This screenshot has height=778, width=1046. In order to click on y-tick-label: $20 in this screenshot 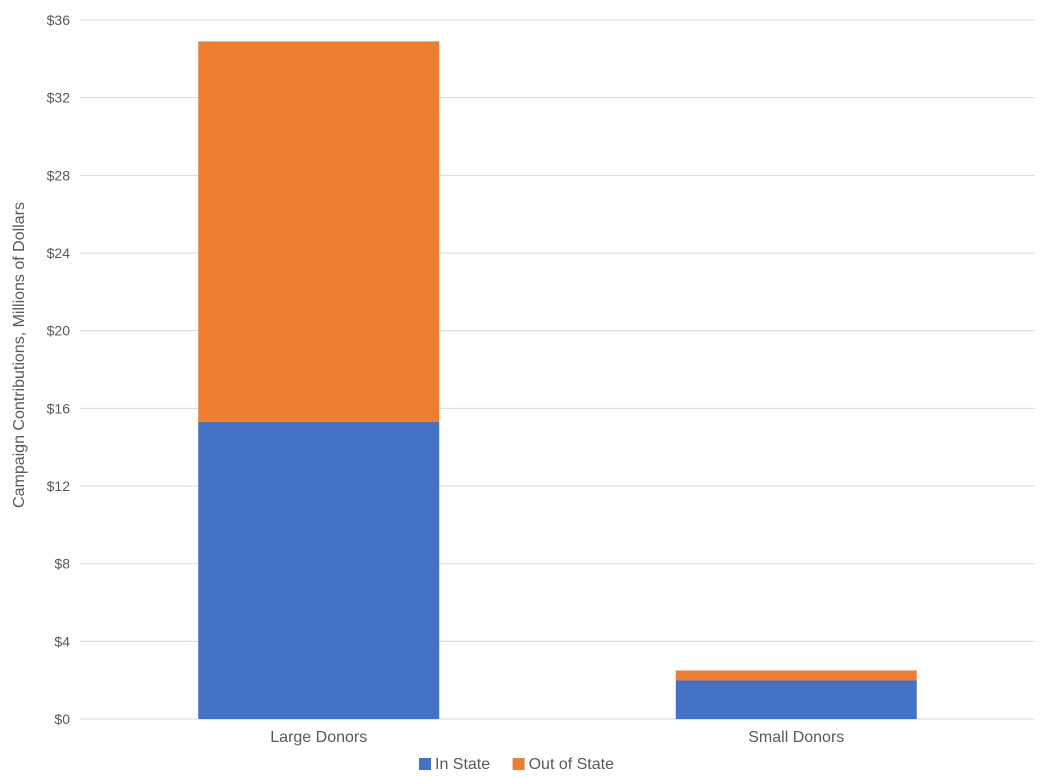, I will do `click(59, 331)`.